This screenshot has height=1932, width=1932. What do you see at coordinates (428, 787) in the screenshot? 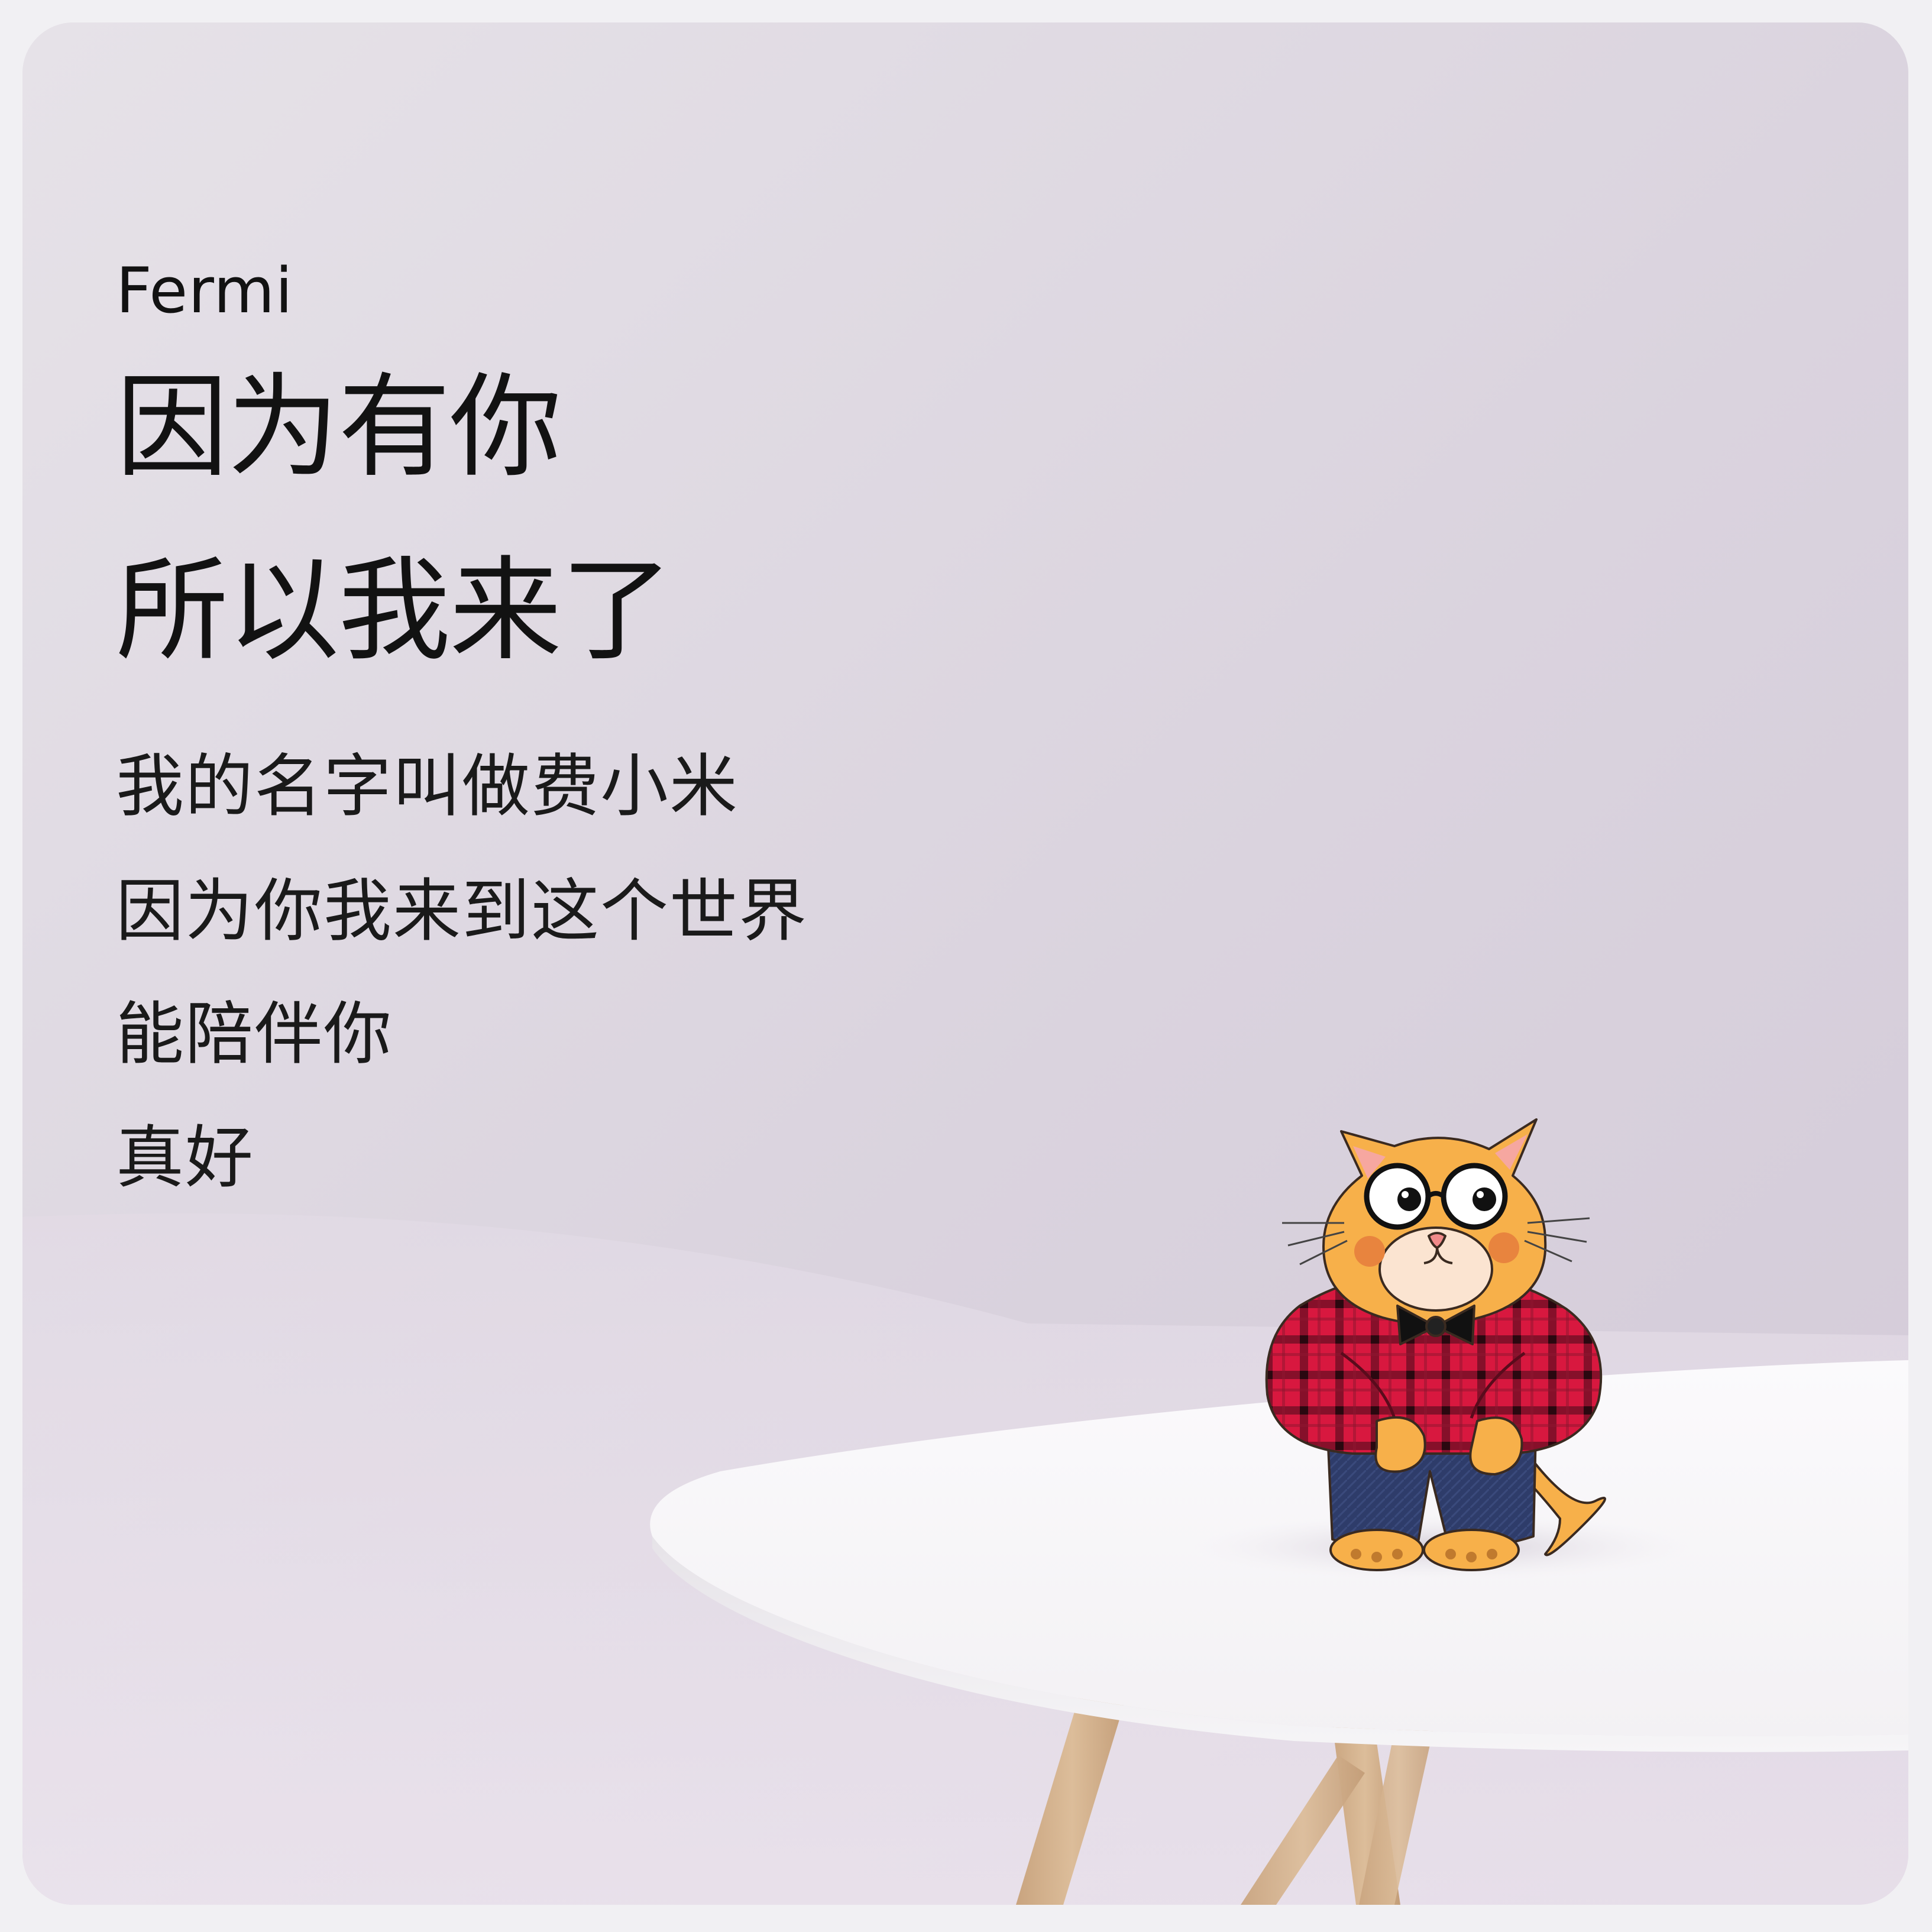
I see `body-line-1: 我的名字叫做费小米` at bounding box center [428, 787].